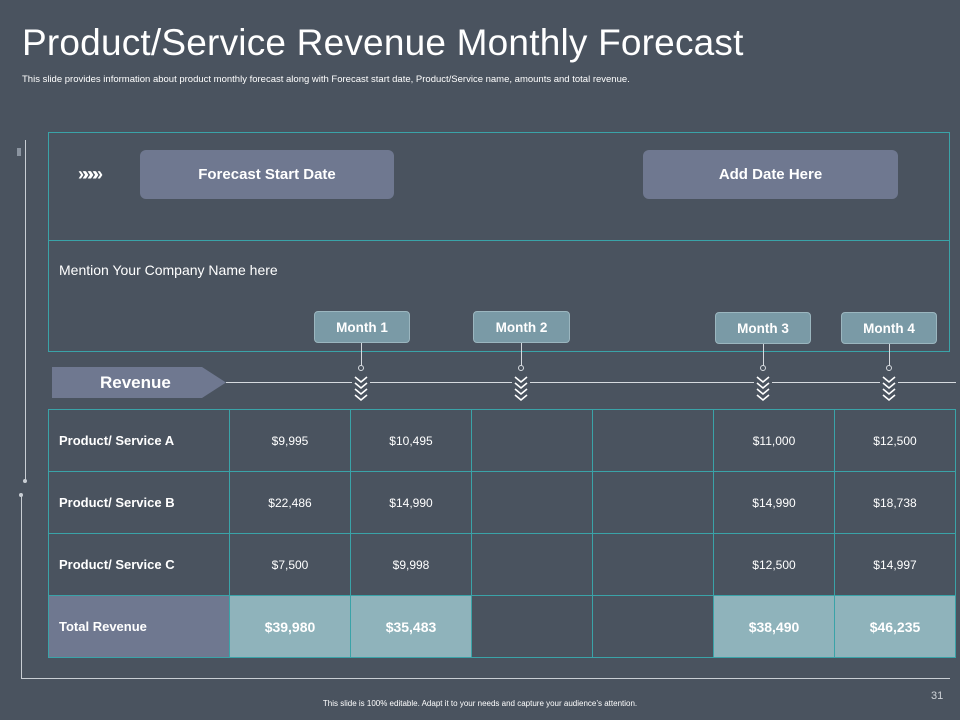 The image size is (960, 720). Describe the element at coordinates (411, 440) in the screenshot. I see `table-cell: $10,495` at that location.